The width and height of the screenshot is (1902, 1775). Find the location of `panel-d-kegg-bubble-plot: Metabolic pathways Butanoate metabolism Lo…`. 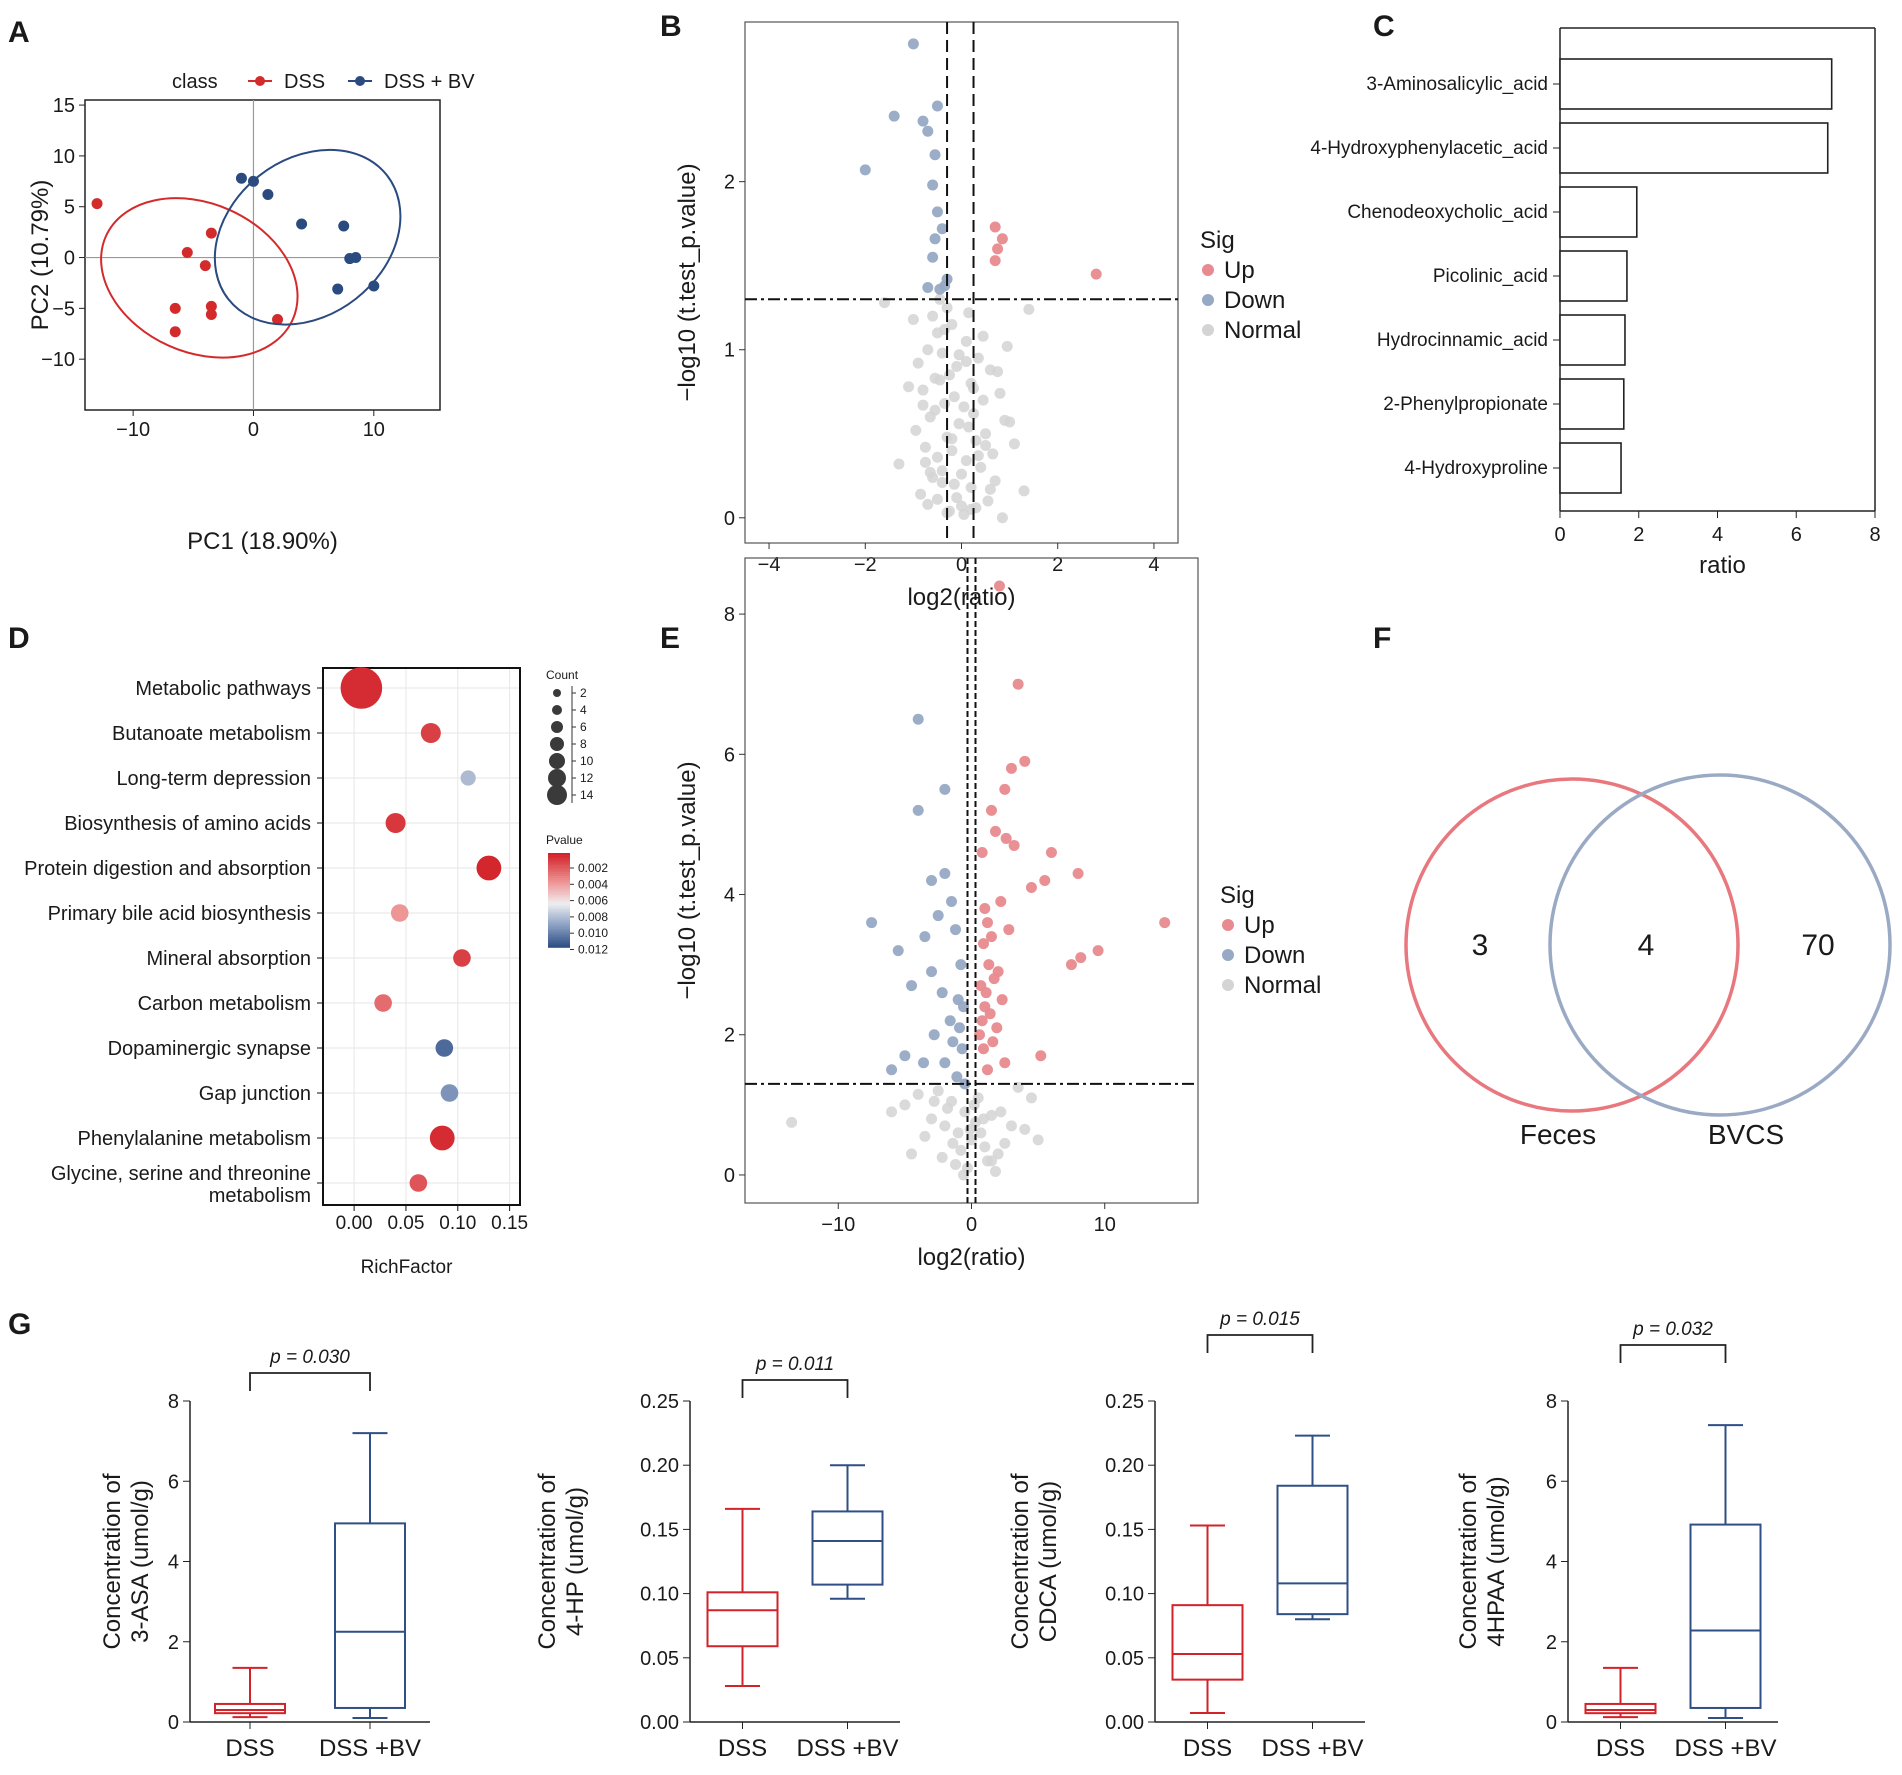

panel-d-kegg-bubble-plot: Metabolic pathways Butanoate metabolism Lo… is located at coordinates (316, 972).